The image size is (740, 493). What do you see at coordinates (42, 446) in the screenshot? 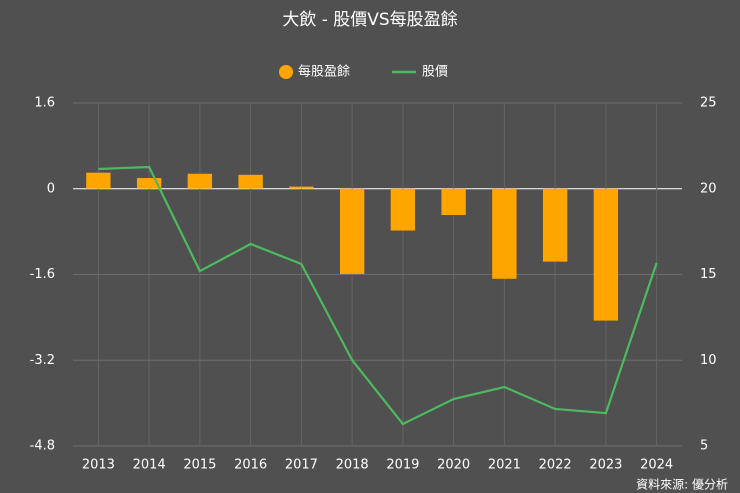
I see `y-tick-label: -4.8` at bounding box center [42, 446].